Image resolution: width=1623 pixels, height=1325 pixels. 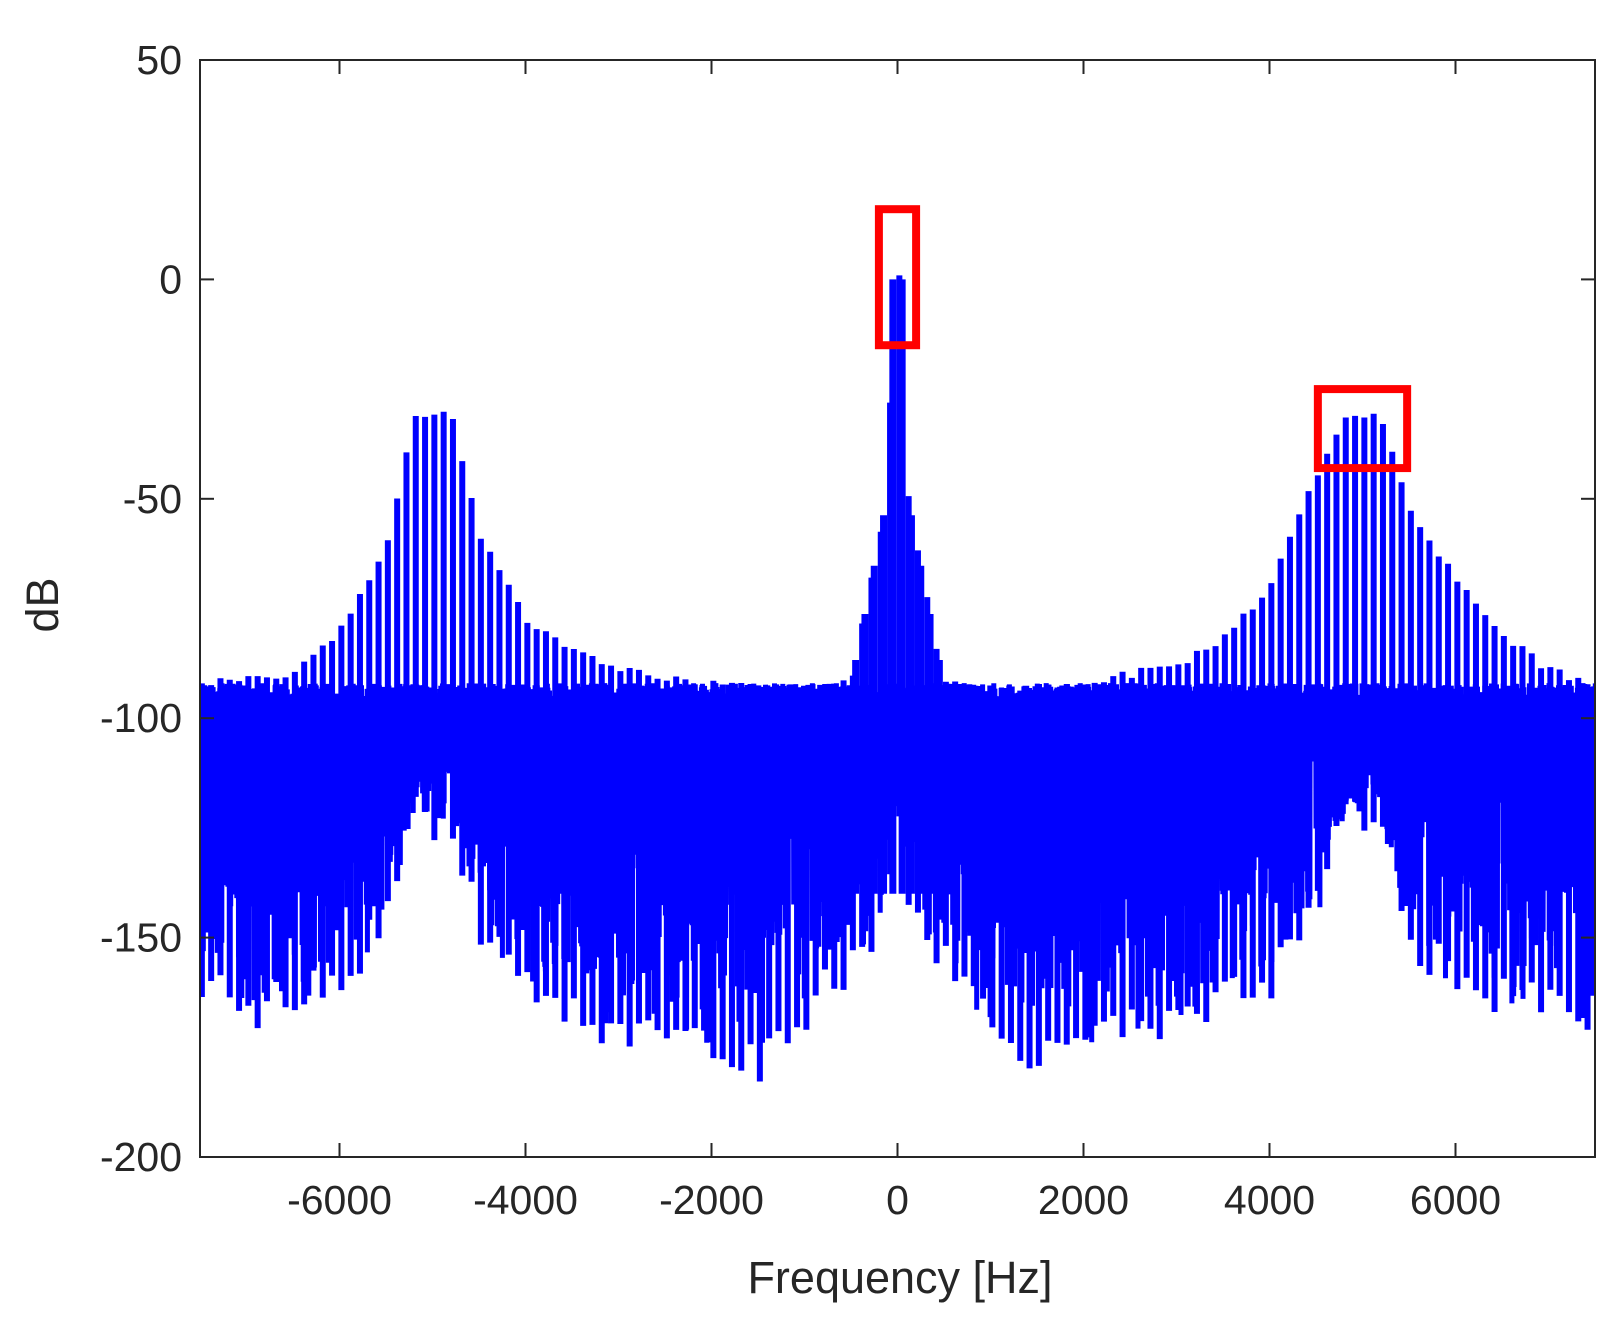 I want to click on x-tick-label: 6000, so click(x=1455, y=1200).